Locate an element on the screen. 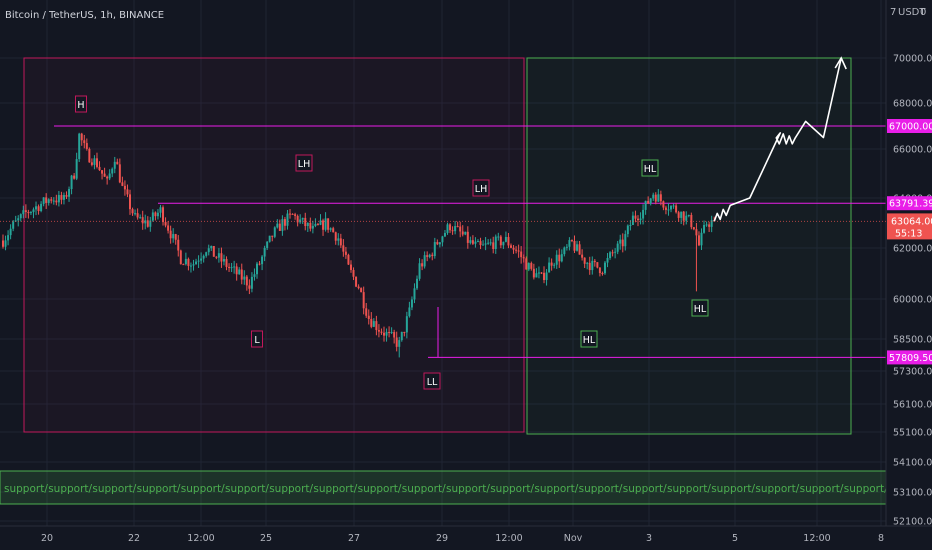 The width and height of the screenshot is (932, 550). time-tick-label: 27 is located at coordinates (354, 538).